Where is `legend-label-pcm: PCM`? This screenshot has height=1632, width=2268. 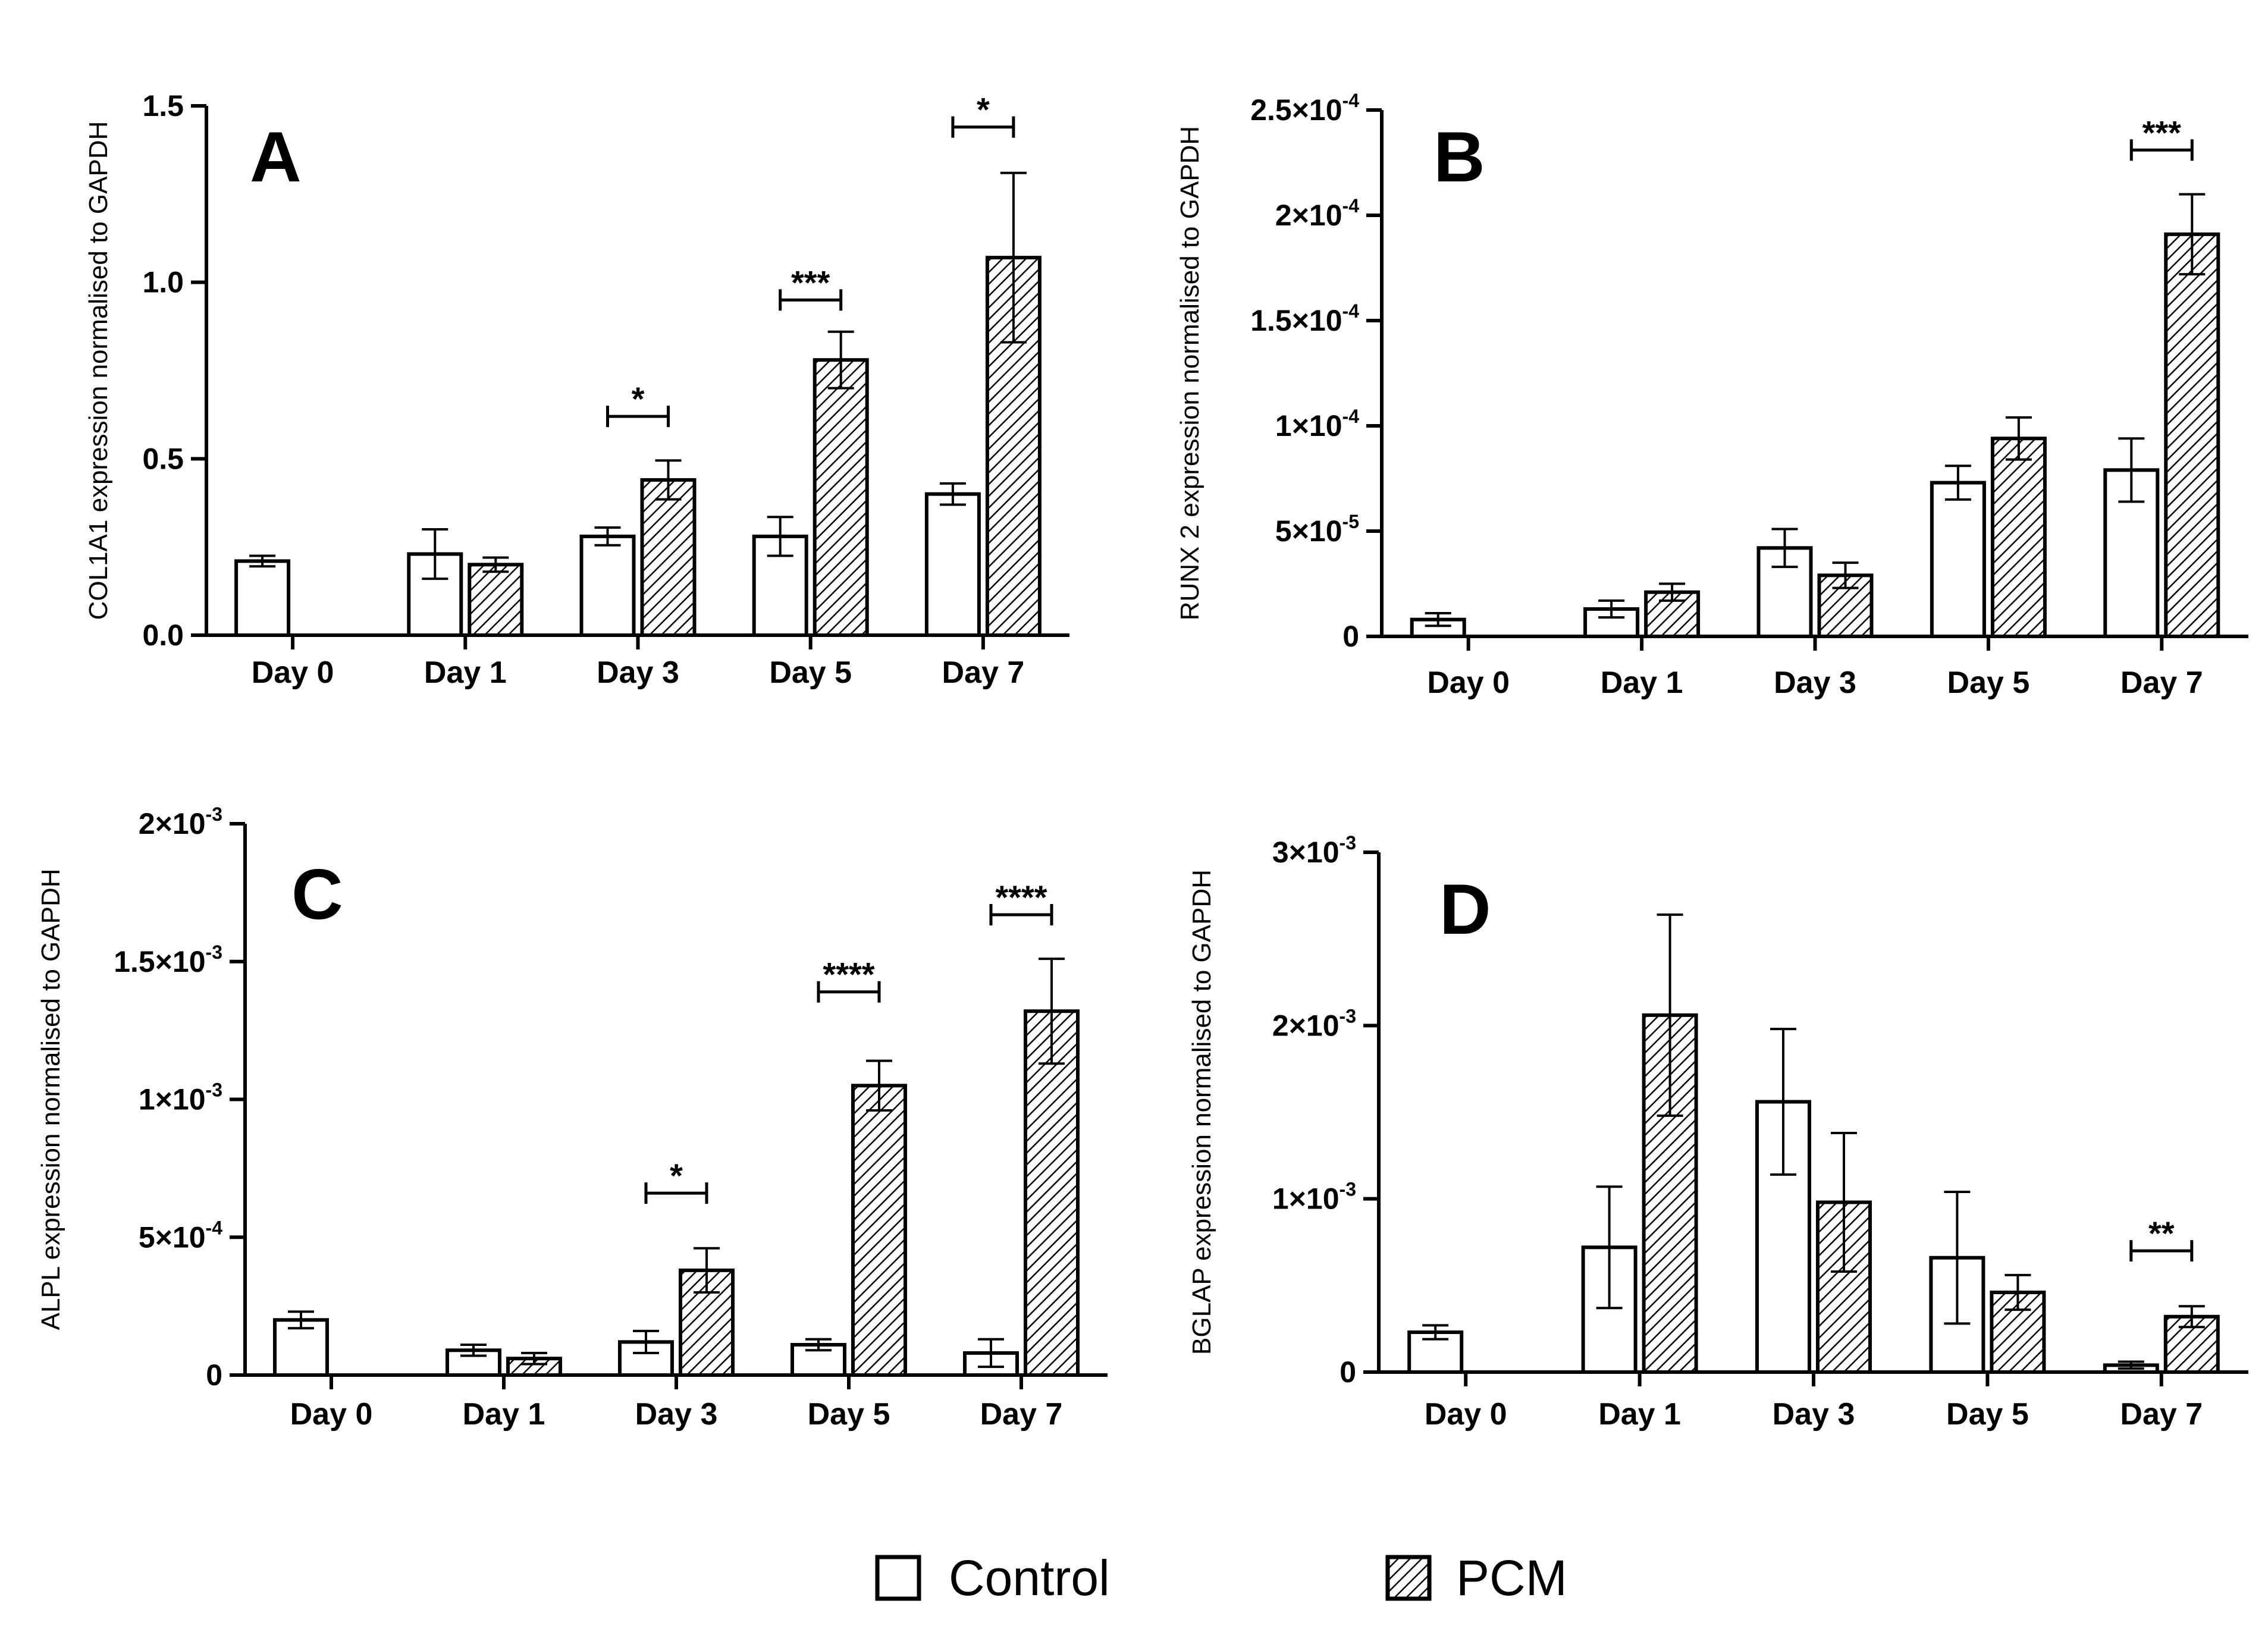 legend-label-pcm: PCM is located at coordinates (1511, 1578).